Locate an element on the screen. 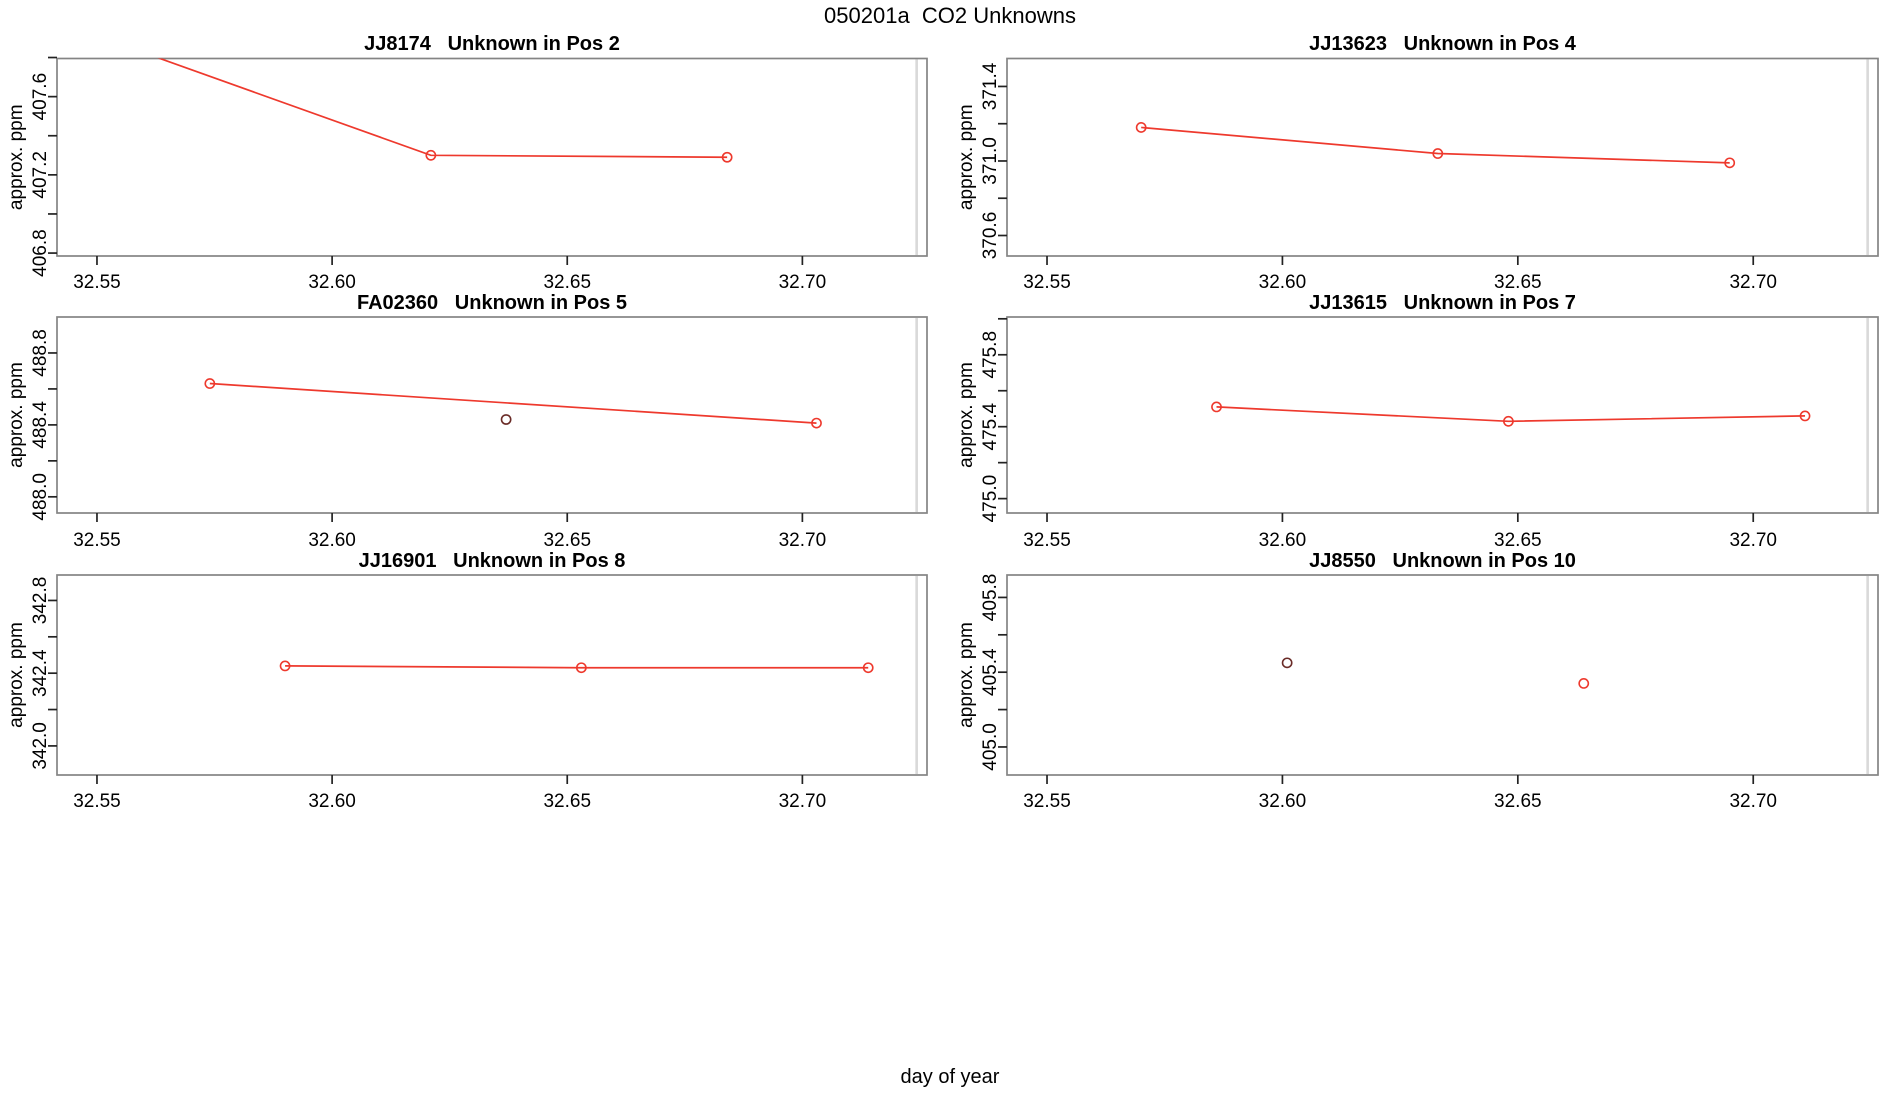 Image resolution: width=1900 pixels, height=1100 pixels. subplot-title: JJ8174 Unknown in Pos 2 is located at coordinates (492, 44).